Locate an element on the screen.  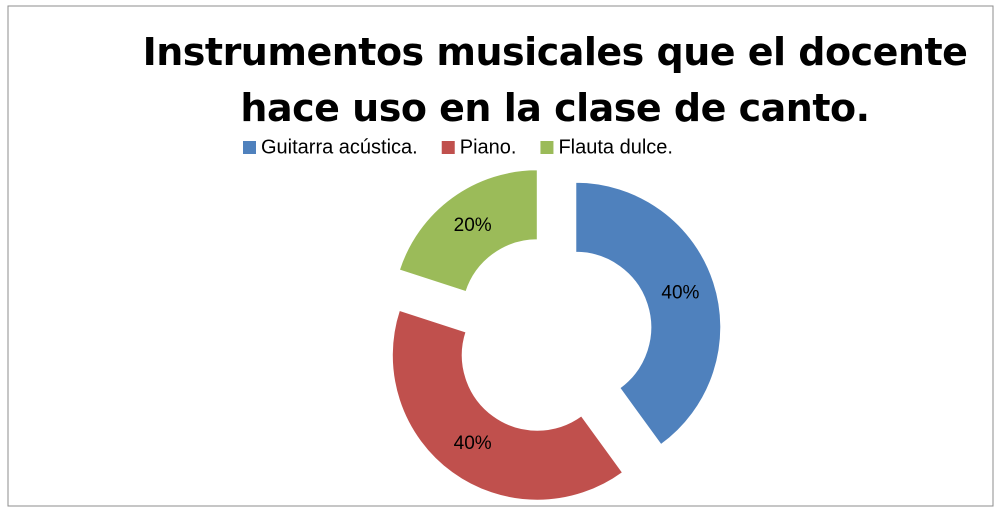
data-label: 20% is located at coordinates (473, 225).